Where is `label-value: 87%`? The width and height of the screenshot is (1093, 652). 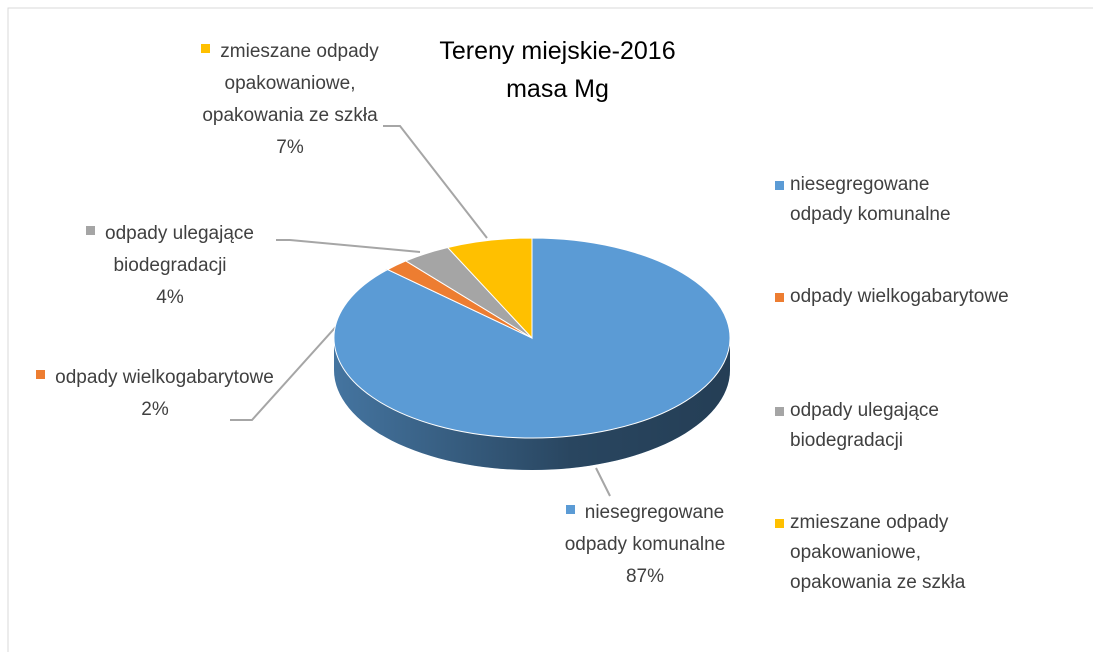
label-value: 87% is located at coordinates (645, 576).